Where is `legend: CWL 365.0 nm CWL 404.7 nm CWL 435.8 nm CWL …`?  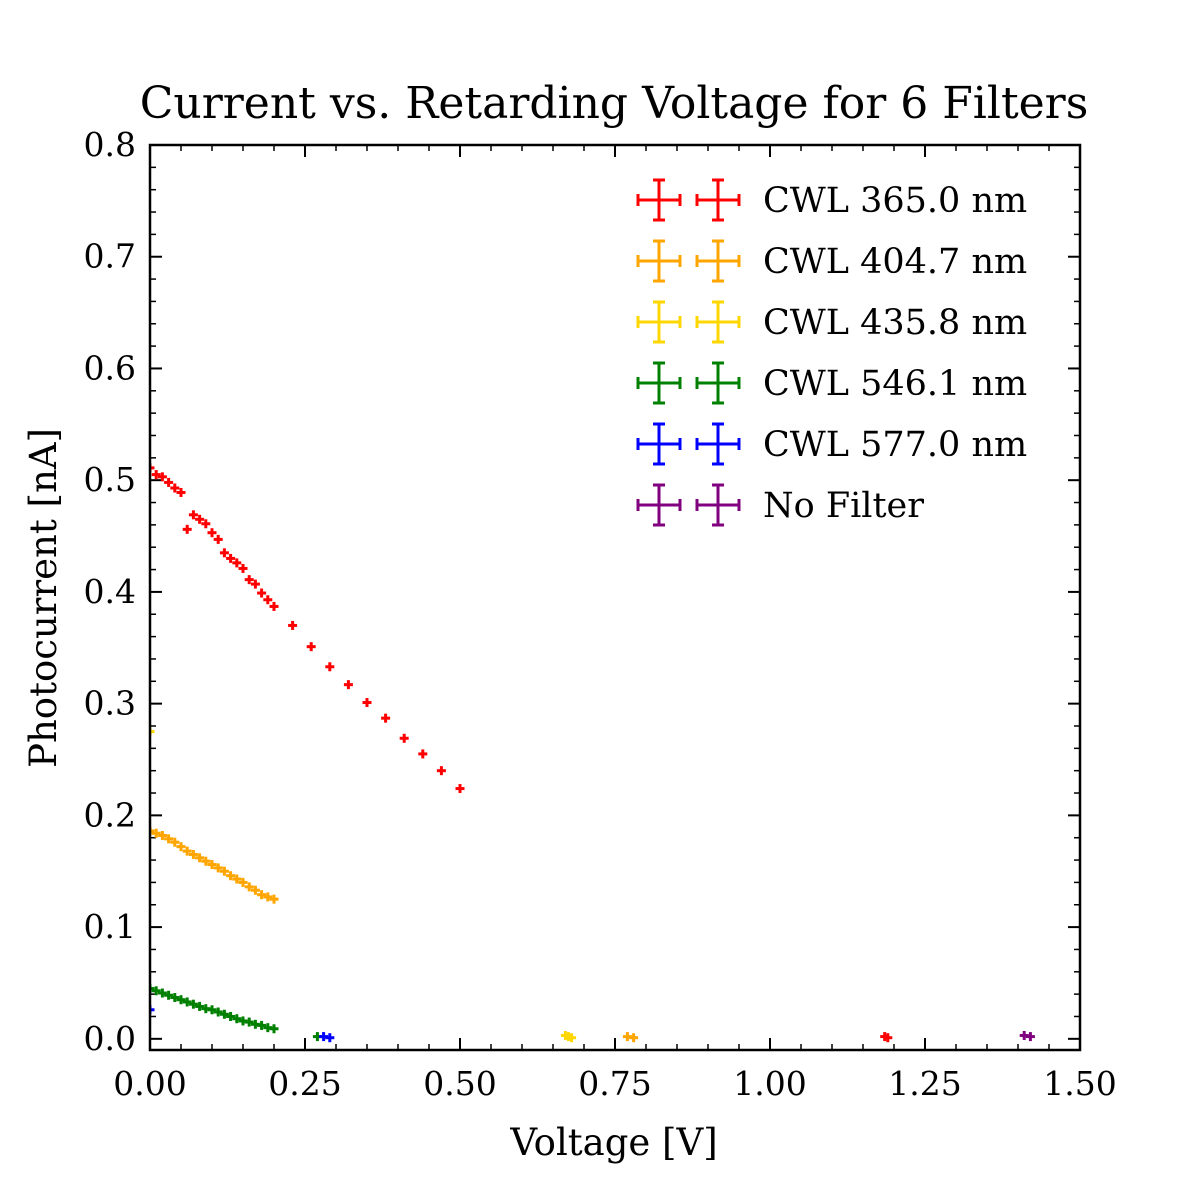 legend: CWL 365.0 nm CWL 404.7 nm CWL 435.8 nm CWL … is located at coordinates (831, 352).